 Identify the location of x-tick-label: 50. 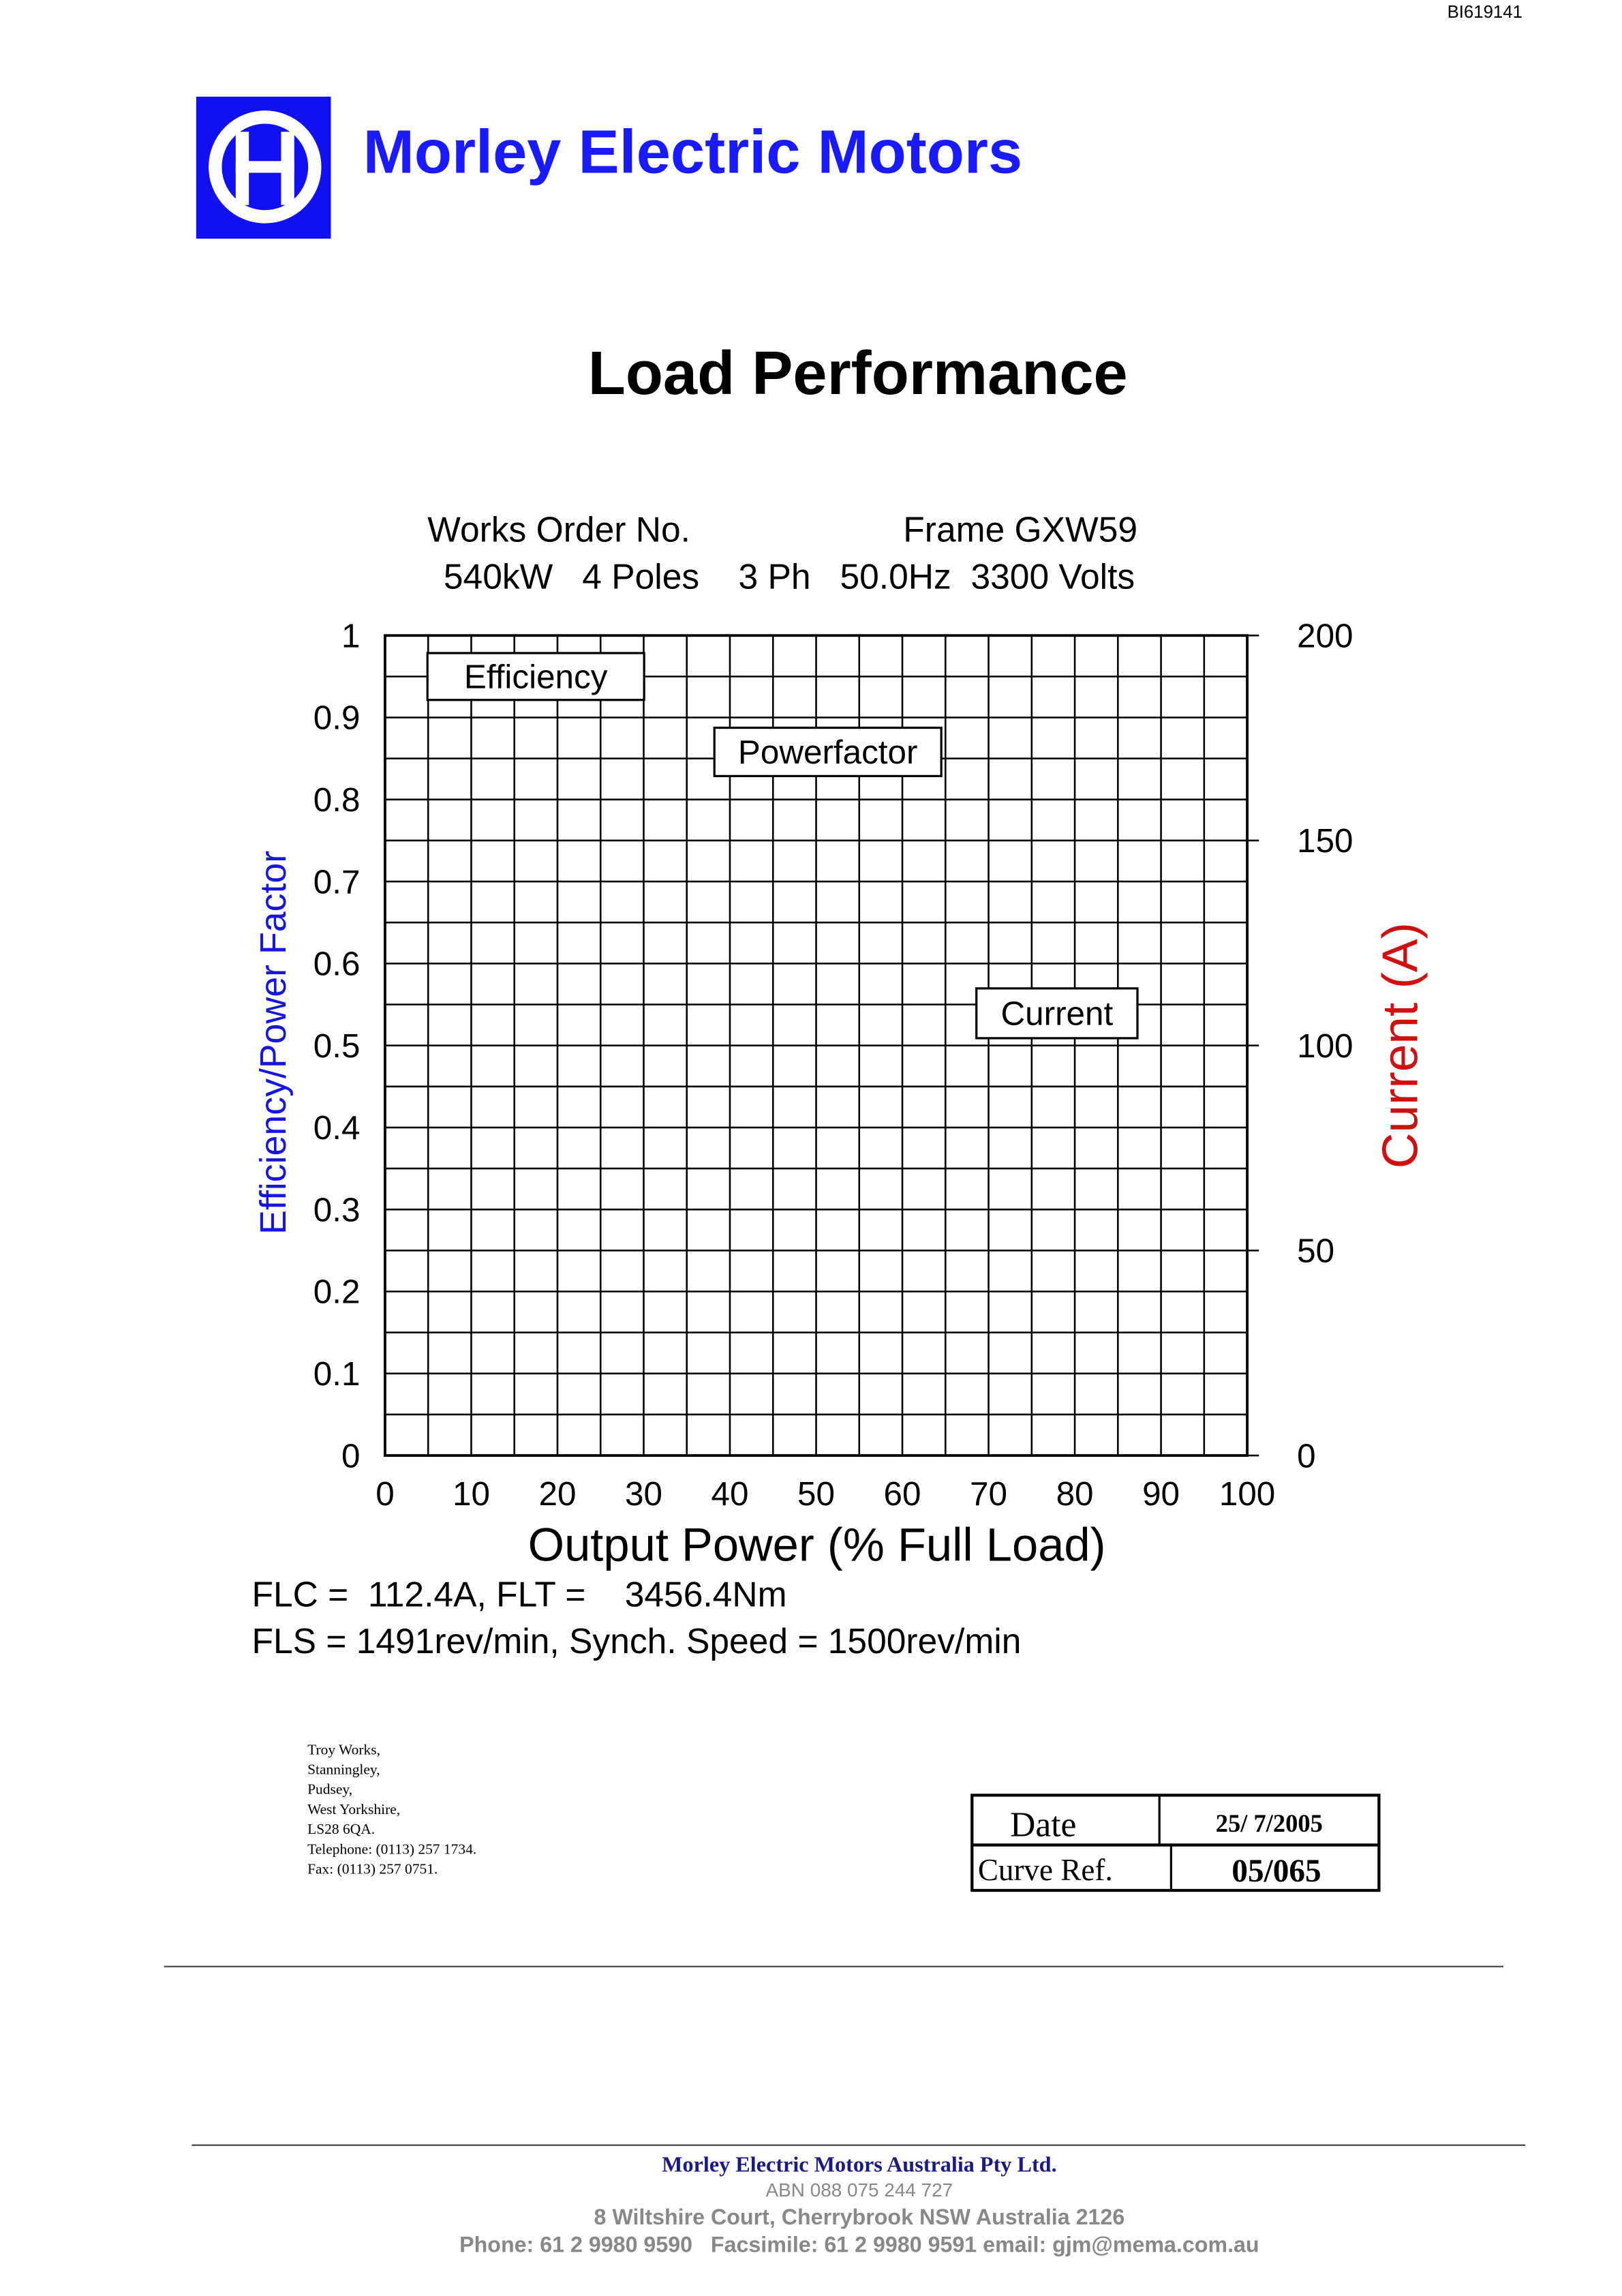
(816, 1494).